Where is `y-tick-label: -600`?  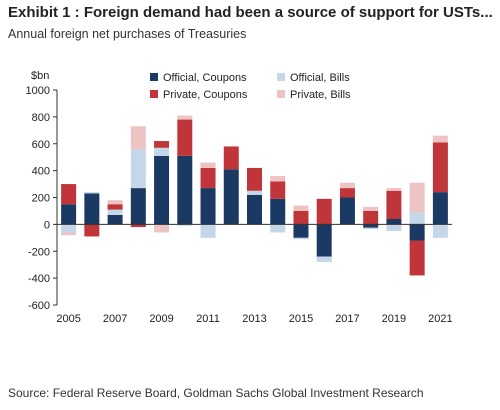 y-tick-label: -600 is located at coordinates (39, 306).